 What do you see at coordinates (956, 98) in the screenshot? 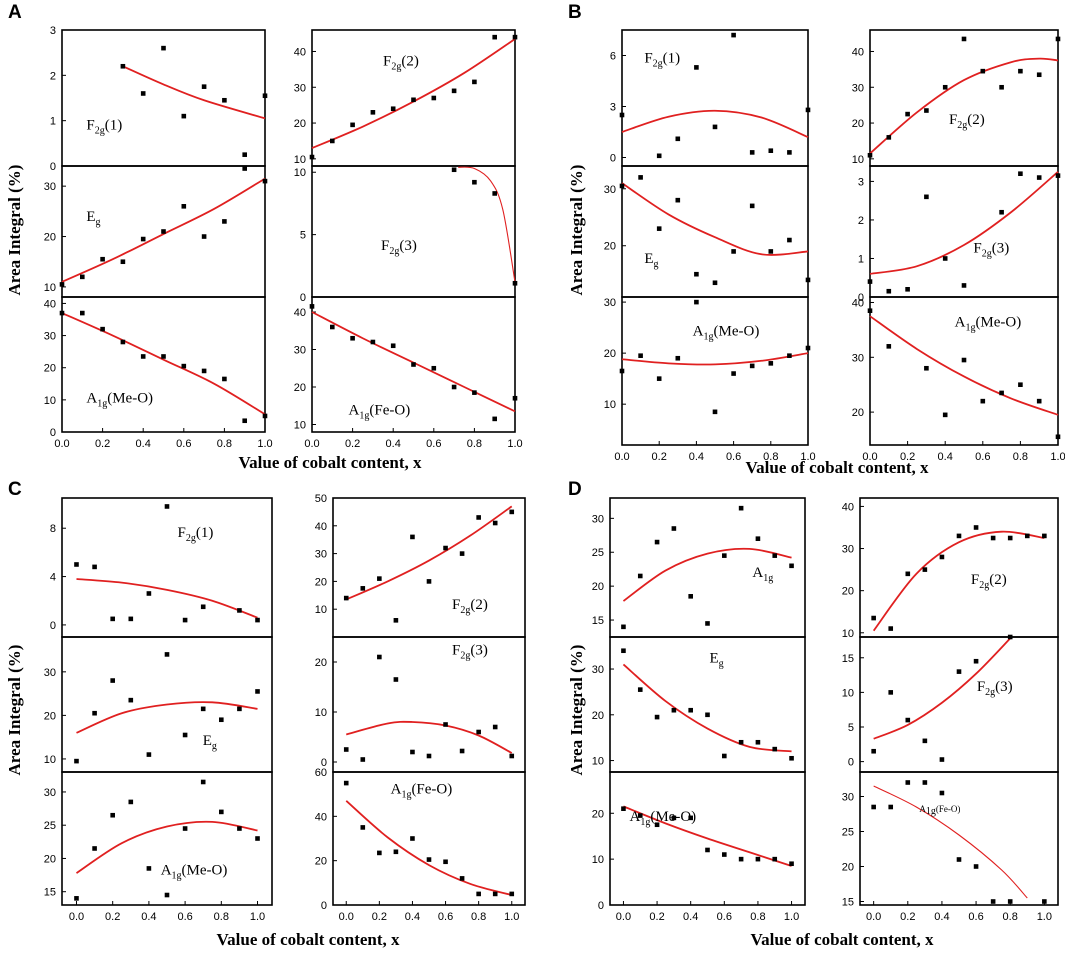
I see `subplot-b-7: 10 20 30 40 F2g(2)` at bounding box center [956, 98].